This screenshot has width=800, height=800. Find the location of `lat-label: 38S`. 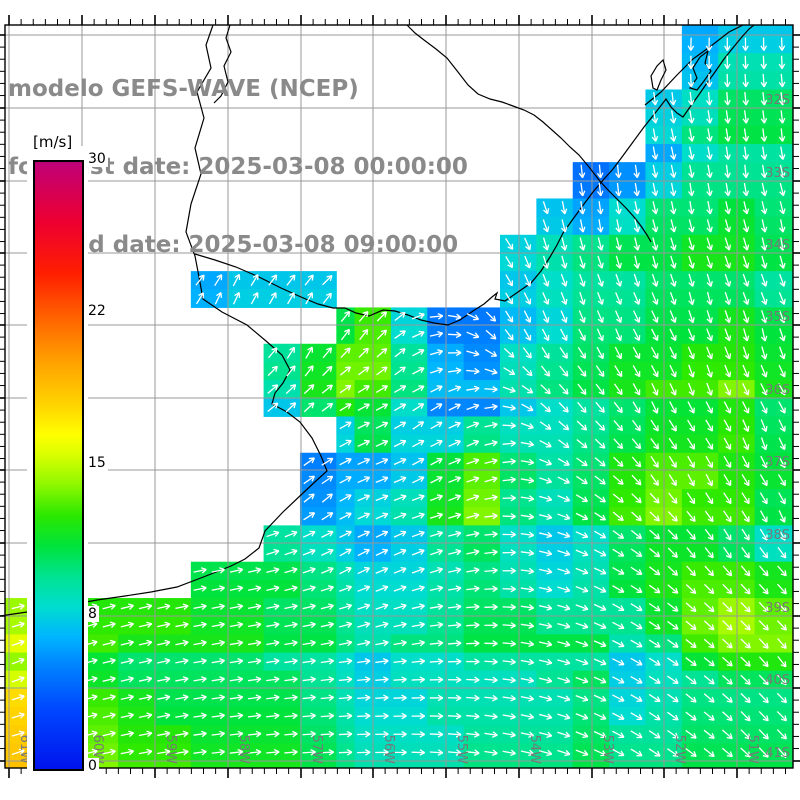

lat-label: 38S is located at coordinates (777, 535).